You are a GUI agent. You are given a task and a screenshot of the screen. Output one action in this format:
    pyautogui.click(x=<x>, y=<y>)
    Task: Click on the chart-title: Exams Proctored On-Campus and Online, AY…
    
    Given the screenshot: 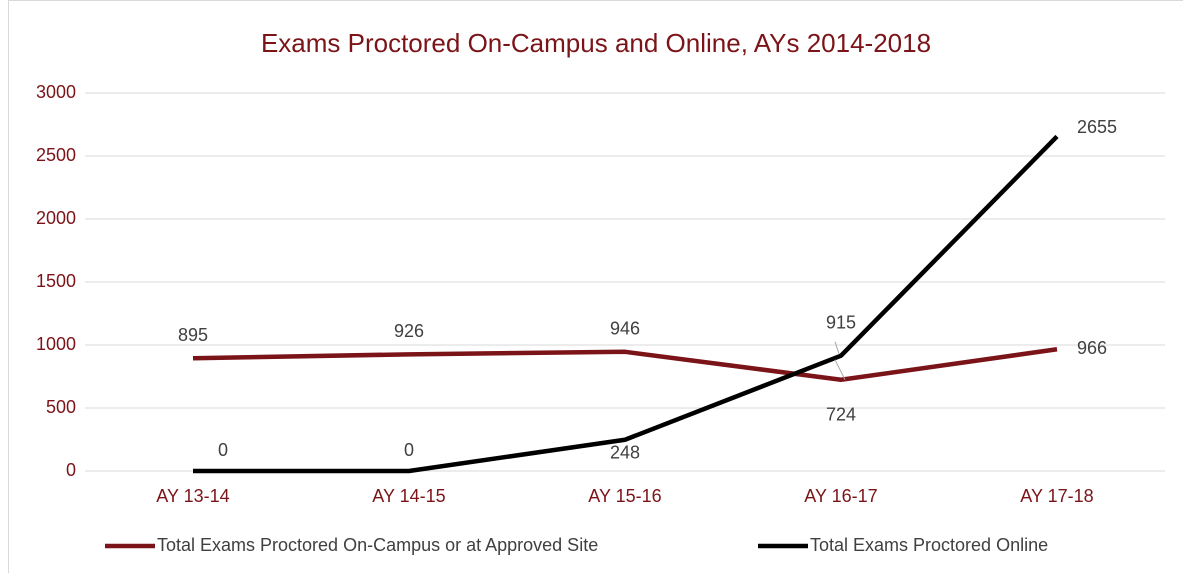 What is the action you would take?
    pyautogui.click(x=596, y=43)
    